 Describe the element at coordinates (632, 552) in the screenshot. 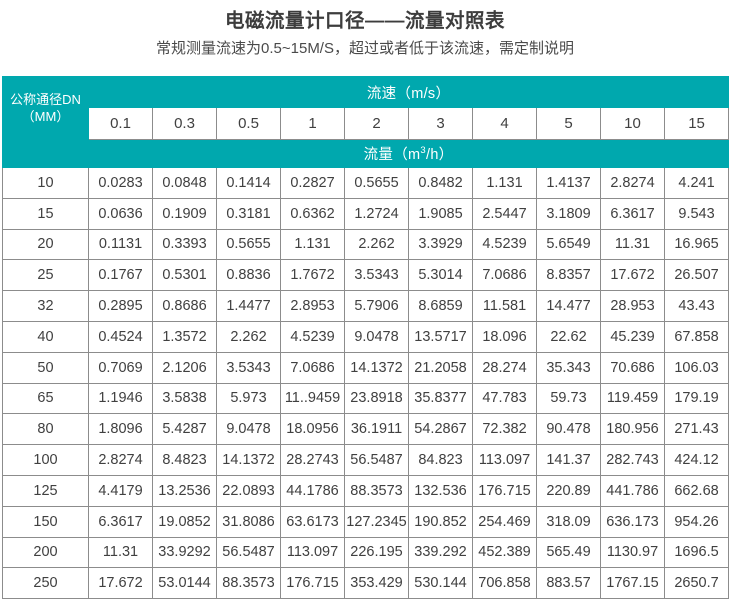

I see `cell-flow-value: 1130.97` at that location.